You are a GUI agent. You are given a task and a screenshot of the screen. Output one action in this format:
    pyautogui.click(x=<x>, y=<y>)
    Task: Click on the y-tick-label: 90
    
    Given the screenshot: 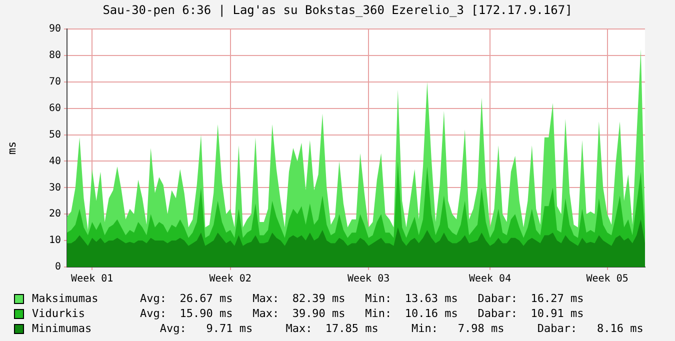 What is the action you would take?
    pyautogui.click(x=54, y=29)
    